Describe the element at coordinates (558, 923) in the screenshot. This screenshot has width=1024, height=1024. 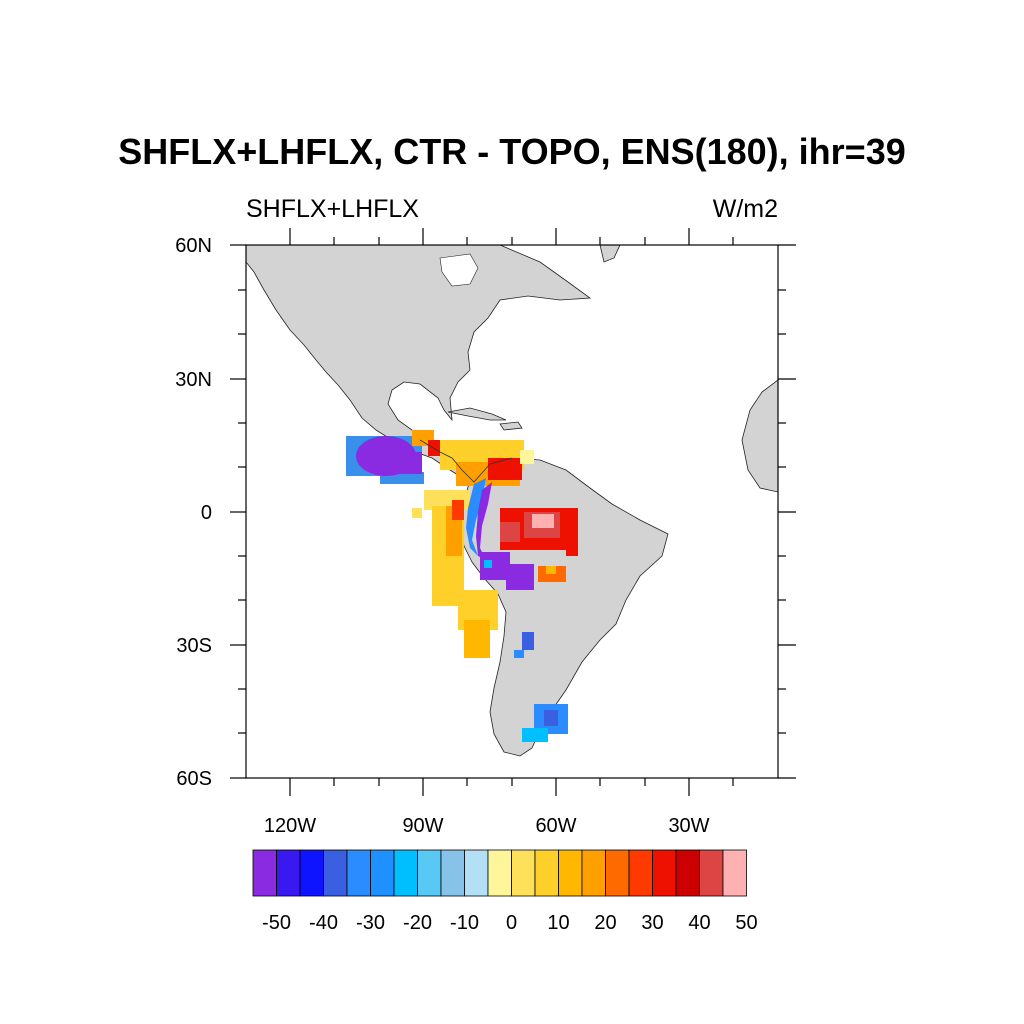
I see `colorbar-label: 10` at that location.